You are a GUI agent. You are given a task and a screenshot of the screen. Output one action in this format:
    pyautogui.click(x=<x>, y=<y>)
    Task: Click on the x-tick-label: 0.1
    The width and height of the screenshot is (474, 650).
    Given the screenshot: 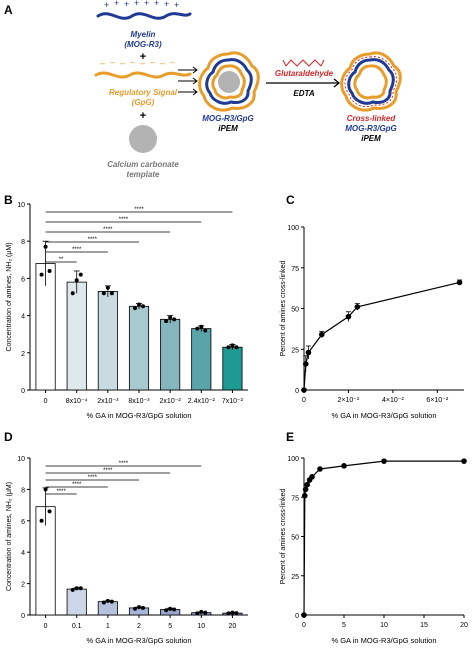 What is the action you would take?
    pyautogui.click(x=77, y=626)
    